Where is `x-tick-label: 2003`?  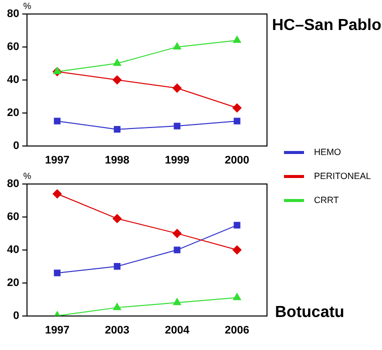
x-tick-label: 2003 is located at coordinates (117, 330).